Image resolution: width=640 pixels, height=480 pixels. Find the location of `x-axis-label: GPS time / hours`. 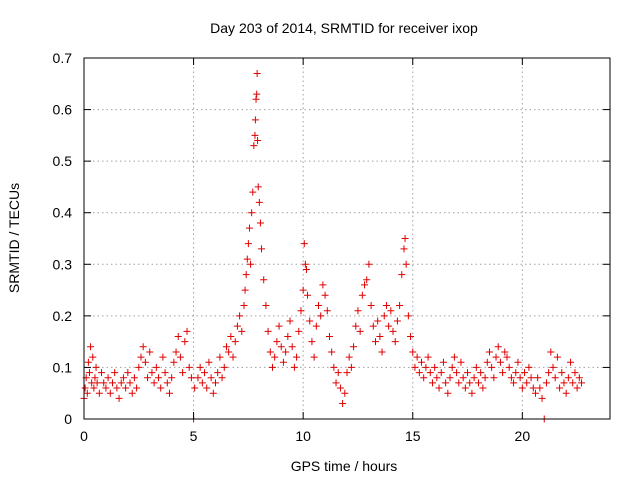

x-axis-label: GPS time / hours is located at coordinates (344, 466).